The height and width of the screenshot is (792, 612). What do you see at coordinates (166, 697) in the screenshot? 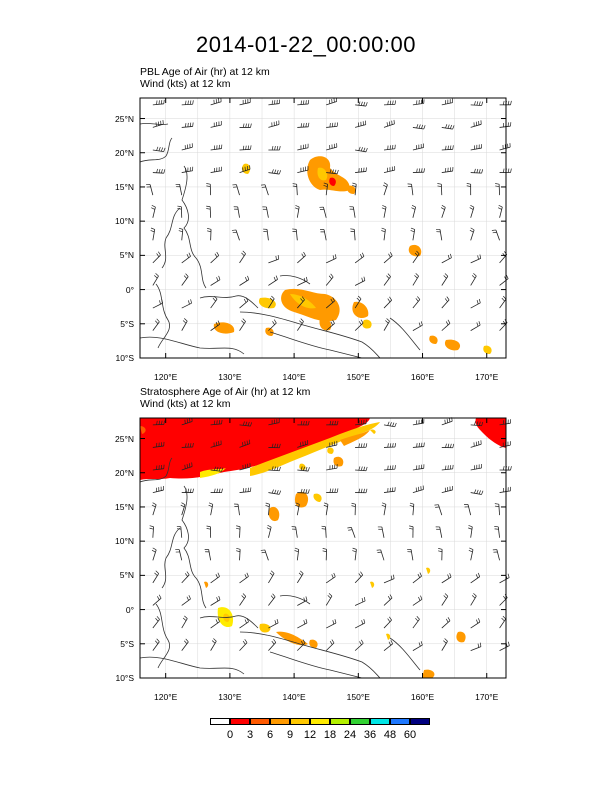
I see `lon-tick-label: 120°E` at bounding box center [166, 697].